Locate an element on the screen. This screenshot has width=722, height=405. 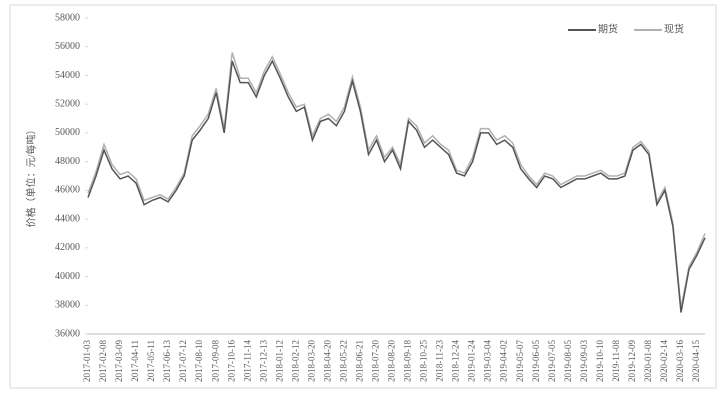
x-tick-label: 2018-03-20 is located at coordinates (311, 361).